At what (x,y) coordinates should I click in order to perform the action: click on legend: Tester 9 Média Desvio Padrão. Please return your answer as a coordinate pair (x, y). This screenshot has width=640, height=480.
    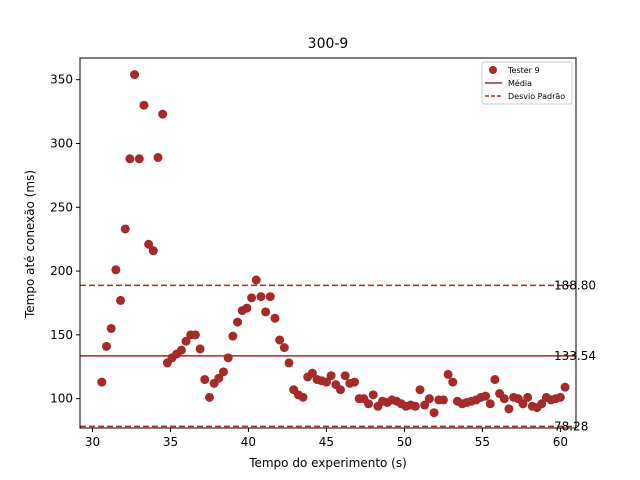
    Looking at the image, I should click on (527, 83).